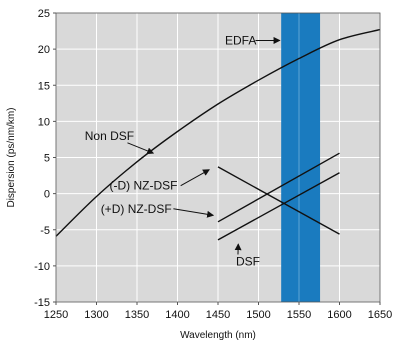 This screenshot has height=347, width=393. What do you see at coordinates (136, 209) in the screenshot?
I see `annotation-label: (+D) NZ-DSF` at bounding box center [136, 209].